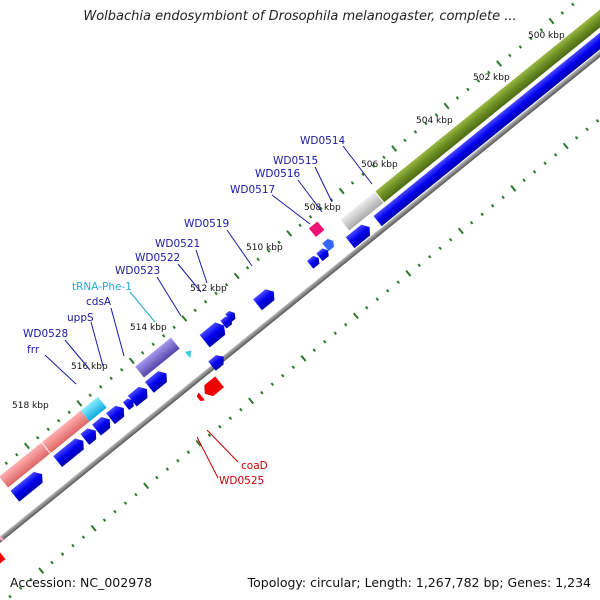 The height and width of the screenshot is (600, 600). What do you see at coordinates (137, 271) in the screenshot?
I see `gene-label: WD0523` at bounding box center [137, 271].